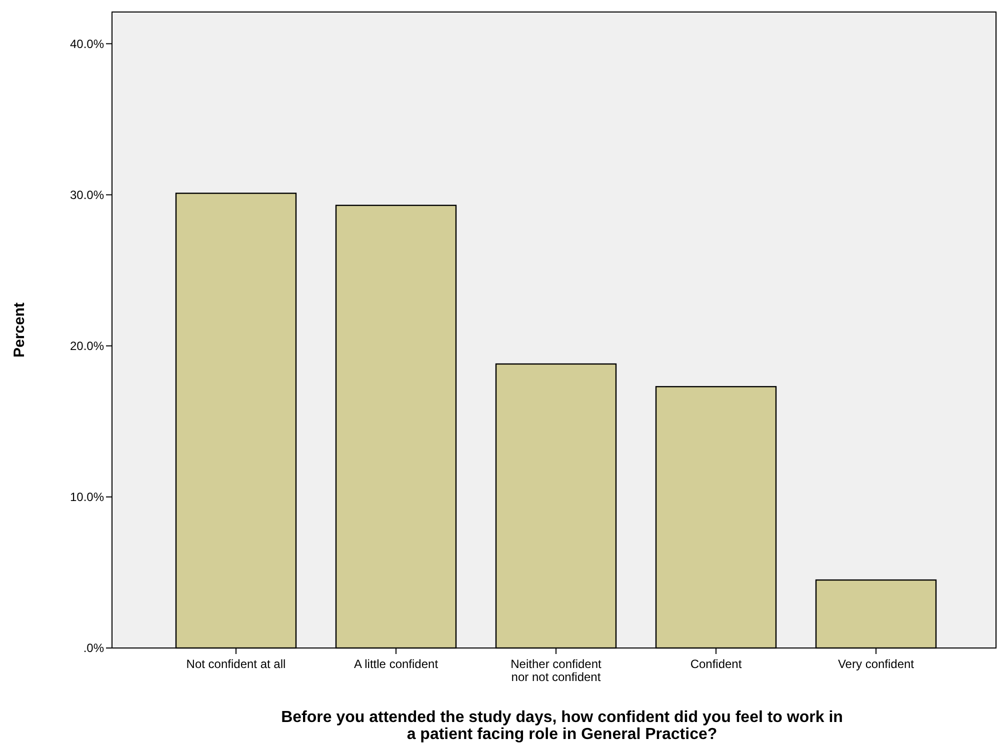  I want to click on y-axis-title: Percent, so click(19, 330).